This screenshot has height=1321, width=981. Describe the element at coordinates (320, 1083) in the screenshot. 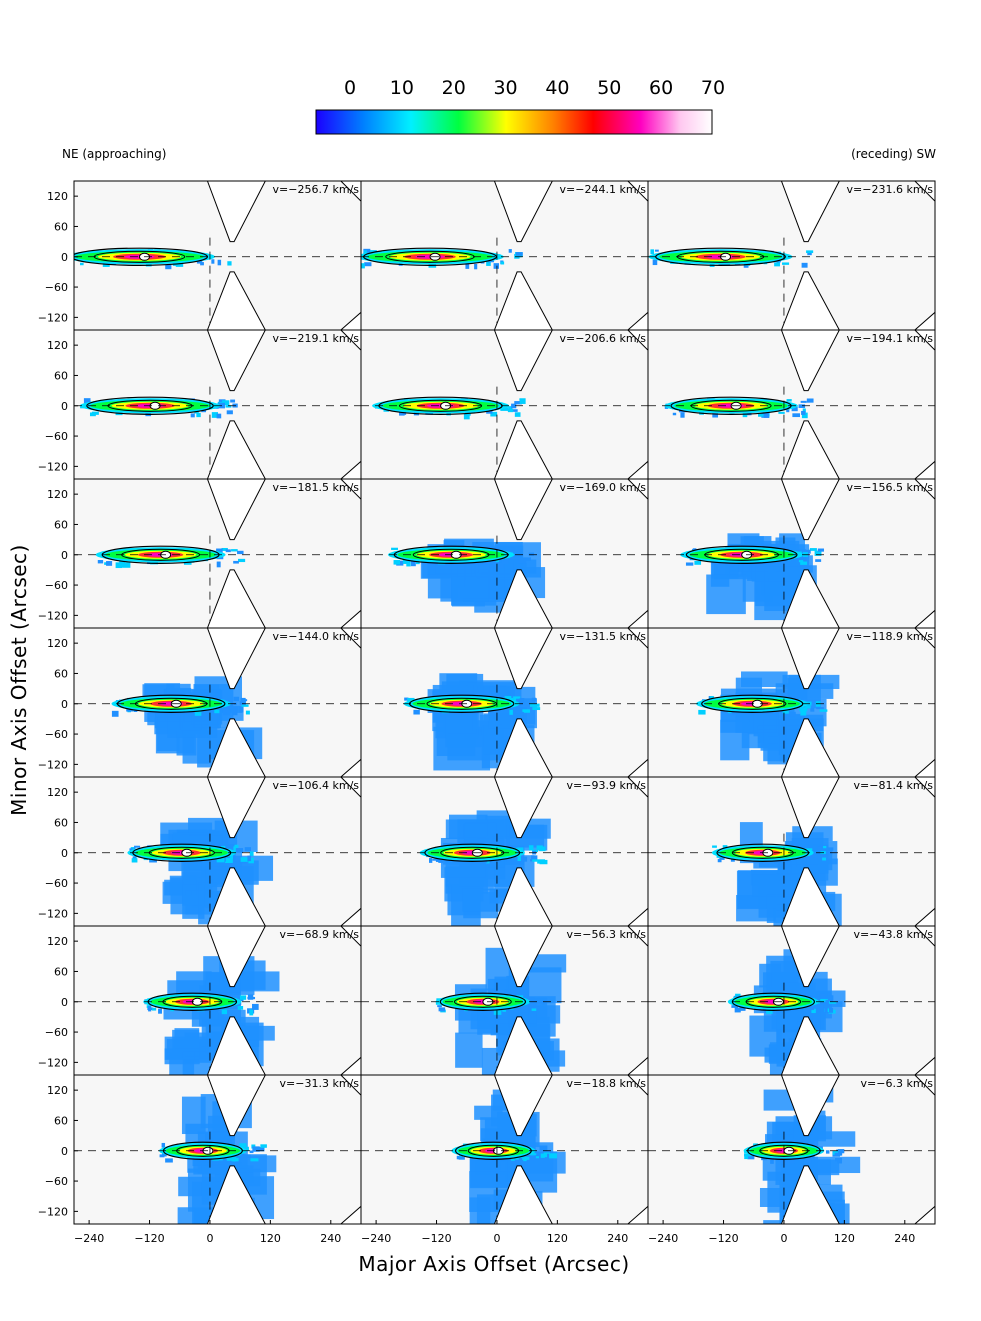

I see `velocity-label: v=−31.3 km/s` at that location.